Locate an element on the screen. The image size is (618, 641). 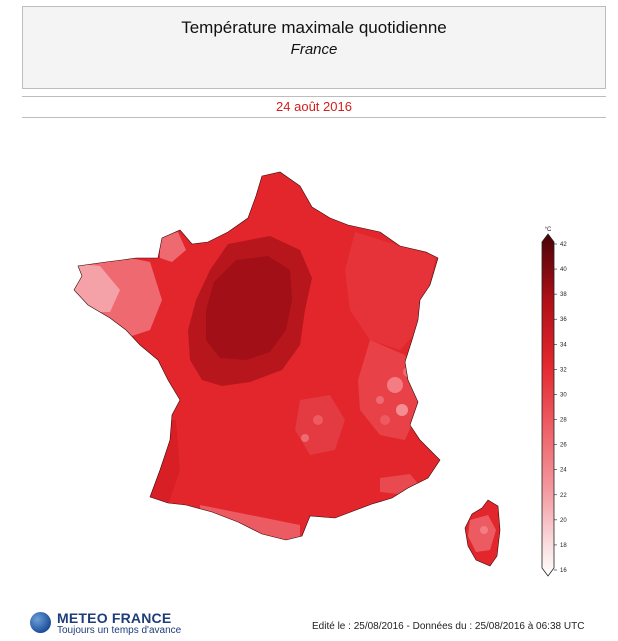
legend-tick-label: 20 is located at coordinates (563, 521).